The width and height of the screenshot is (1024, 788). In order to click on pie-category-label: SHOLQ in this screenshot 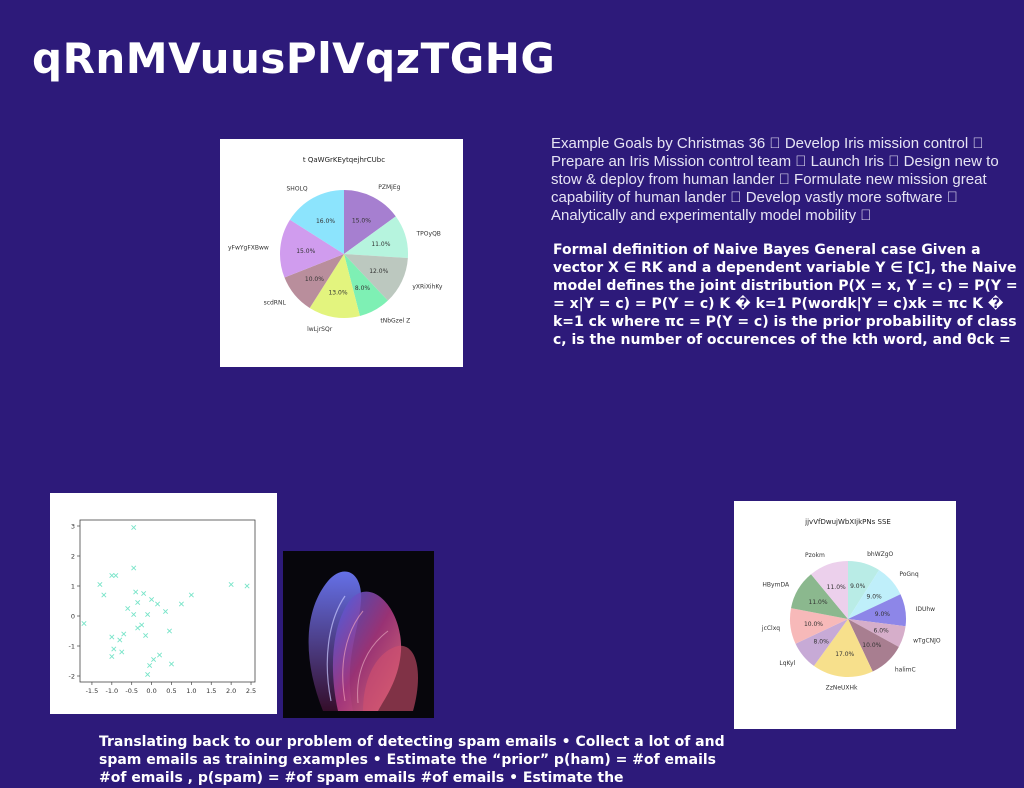, I will do `click(297, 188)`.